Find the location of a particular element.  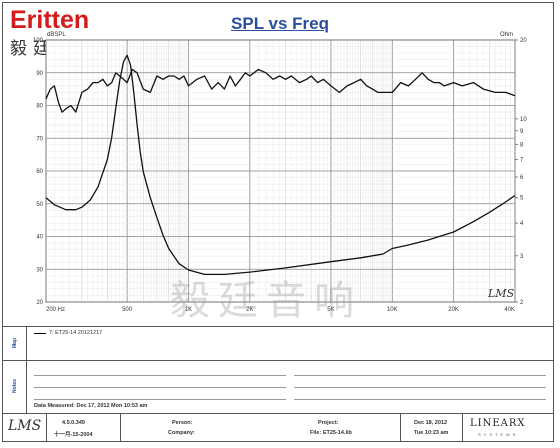

software-version: 4.5.0.349 is located at coordinates (73, 423).